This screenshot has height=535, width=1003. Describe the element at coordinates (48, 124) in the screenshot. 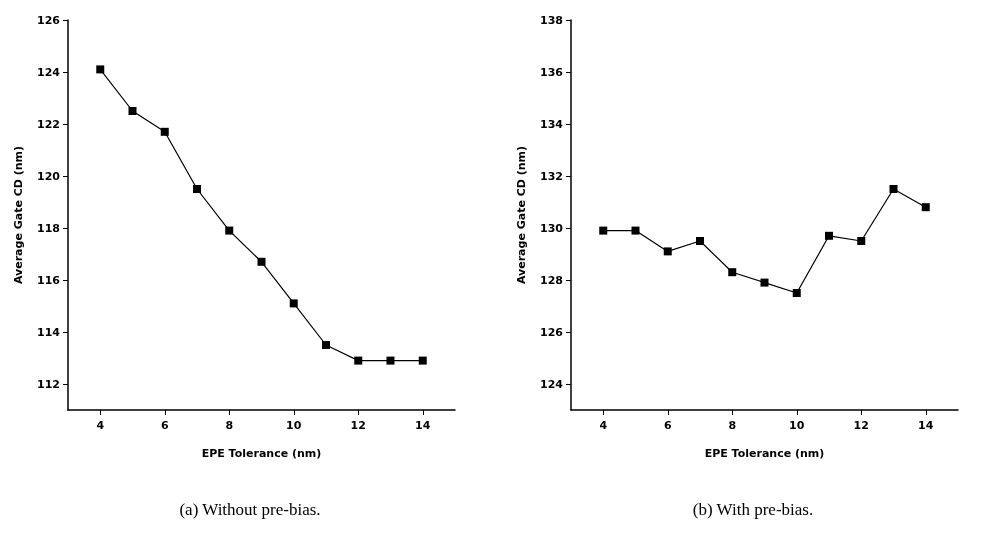

I see `y-tick-label: 122` at that location.